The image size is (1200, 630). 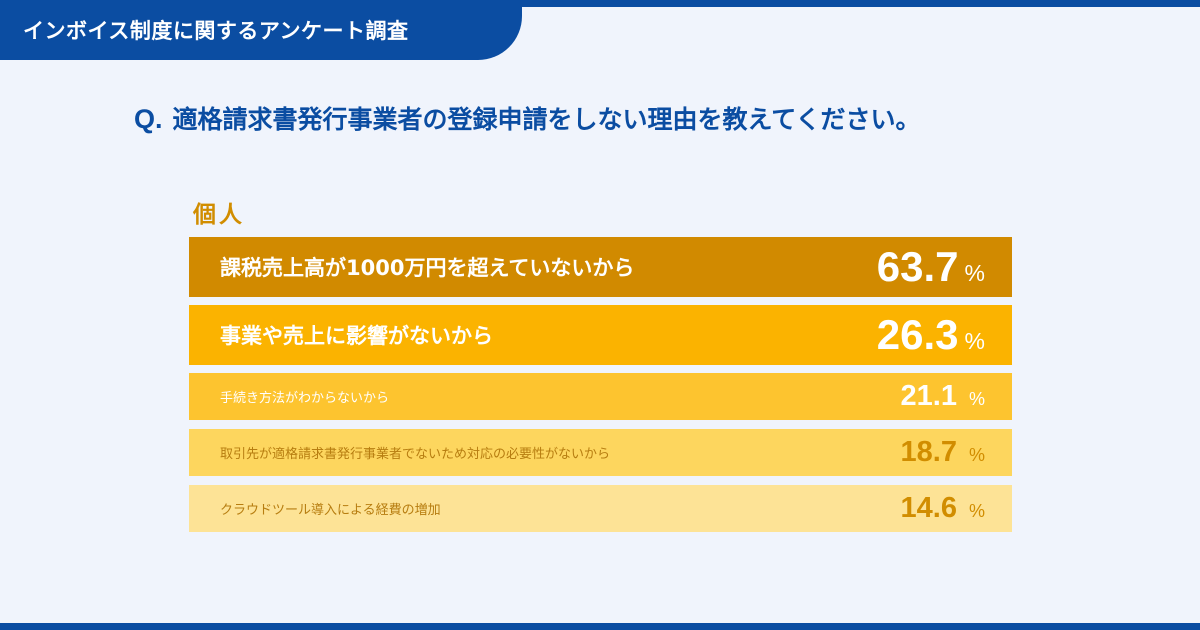 I want to click on bar-value-number: 18.7, so click(x=928, y=452).